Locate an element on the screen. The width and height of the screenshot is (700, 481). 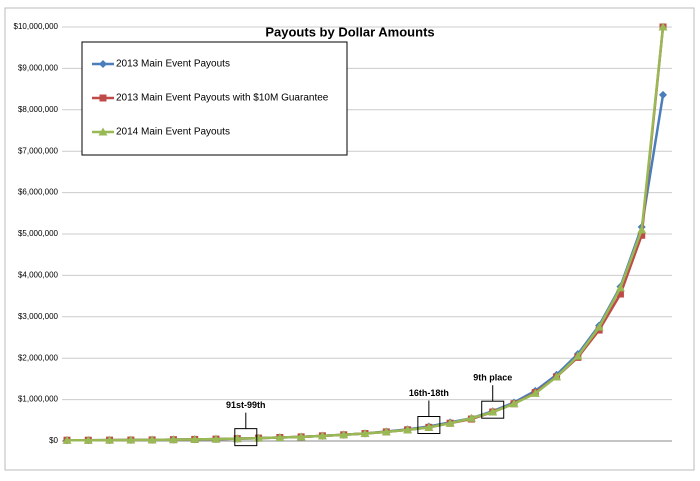
y-tick-label: $3,000,000 is located at coordinates (38, 316).